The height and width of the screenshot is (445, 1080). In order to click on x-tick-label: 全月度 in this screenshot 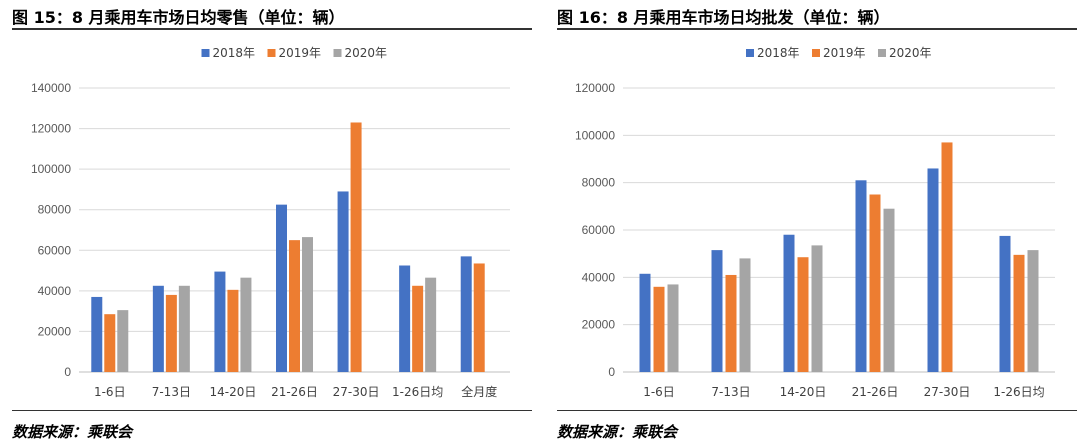, I will do `click(479, 391)`.